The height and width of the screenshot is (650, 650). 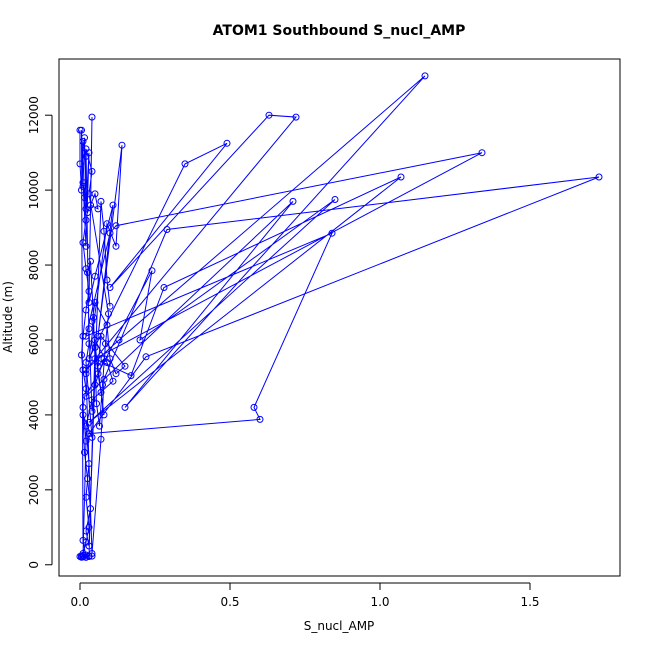 I want to click on x-tick-label: 1.0, so click(x=379, y=602).